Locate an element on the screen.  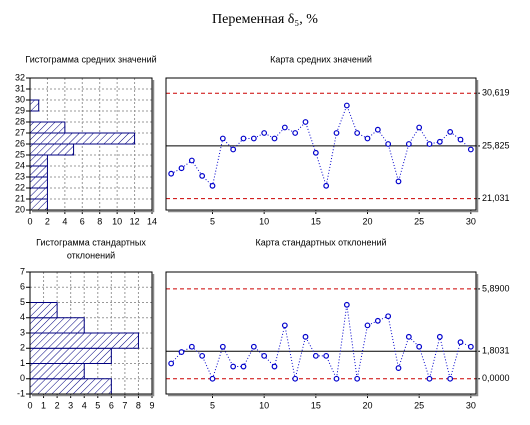
x-tick-label: 0 is located at coordinates (29, 405).